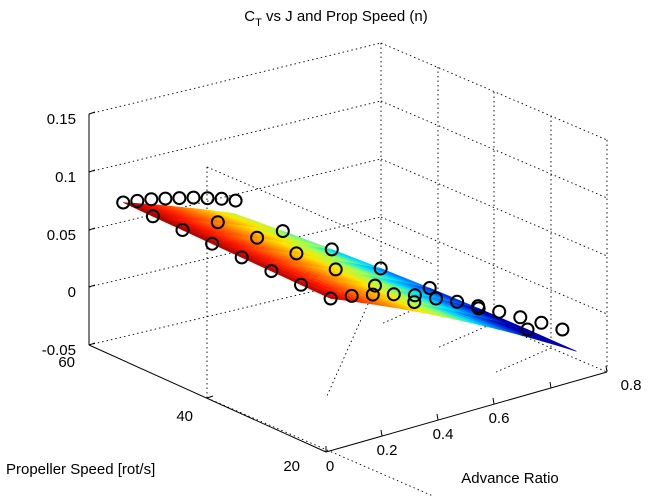 The width and height of the screenshot is (672, 504). Describe the element at coordinates (291, 466) in the screenshot. I see `y-tick-label: 20` at that location.